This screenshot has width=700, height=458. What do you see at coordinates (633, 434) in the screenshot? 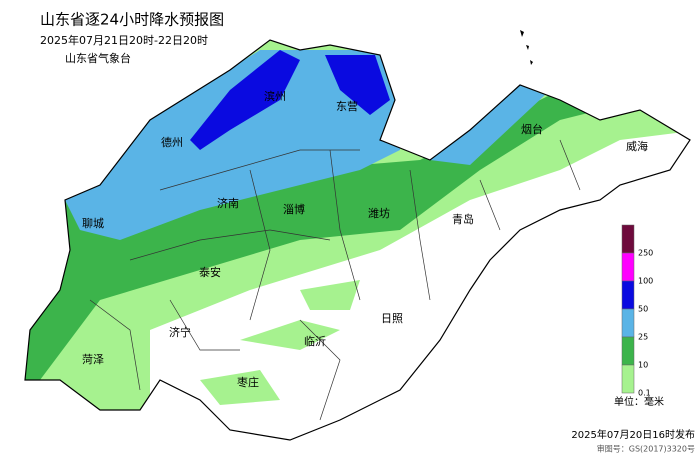
I see `issue-time: 2025年07月20日16时发布` at bounding box center [633, 434].